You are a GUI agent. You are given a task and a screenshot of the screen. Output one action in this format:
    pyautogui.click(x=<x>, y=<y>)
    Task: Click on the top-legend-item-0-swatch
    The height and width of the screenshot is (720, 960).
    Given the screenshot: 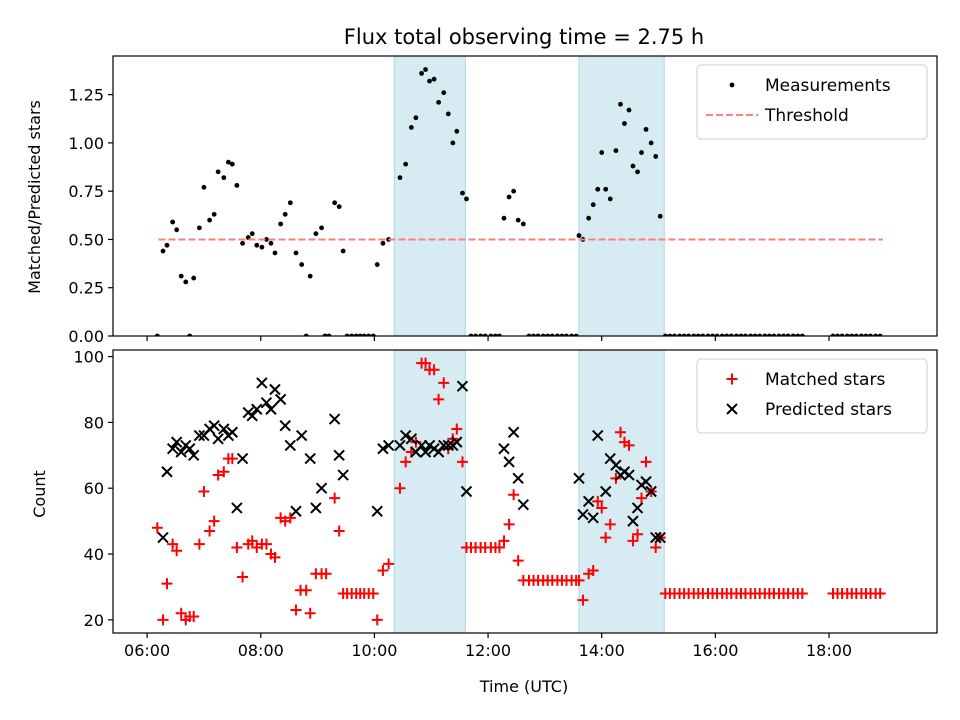 What is the action you would take?
    pyautogui.click(x=732, y=85)
    